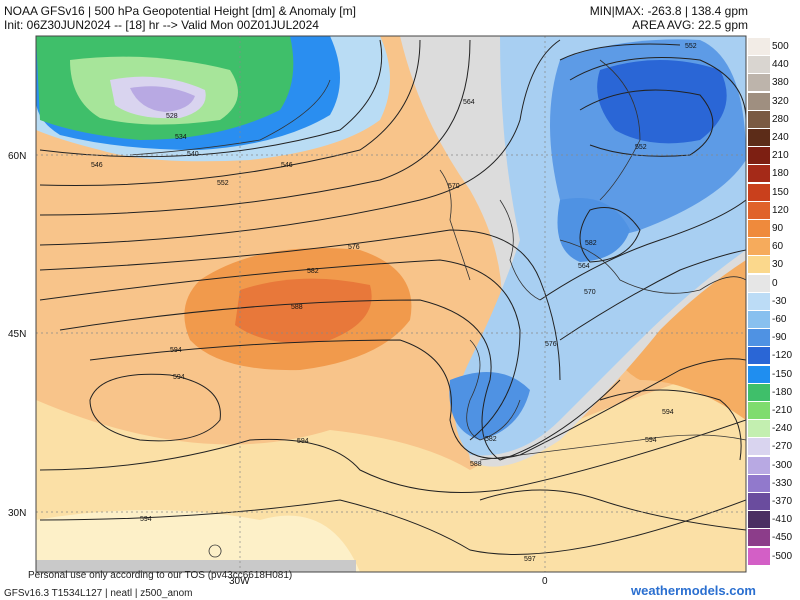  What do you see at coordinates (17, 513) in the screenshot?
I see `lat-label-30n: 30N` at bounding box center [17, 513].